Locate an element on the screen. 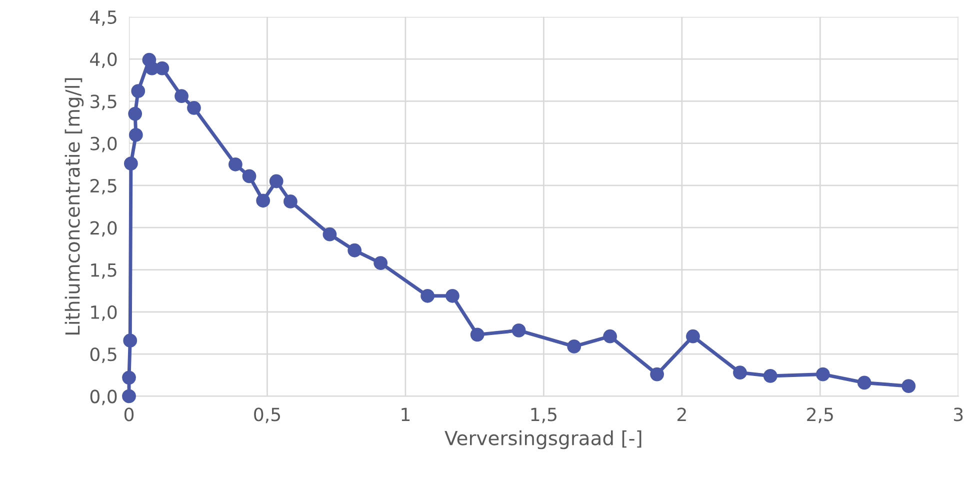 Image resolution: width=970 pixels, height=482 pixels. y-tick-label: 4,5 is located at coordinates (103, 18).